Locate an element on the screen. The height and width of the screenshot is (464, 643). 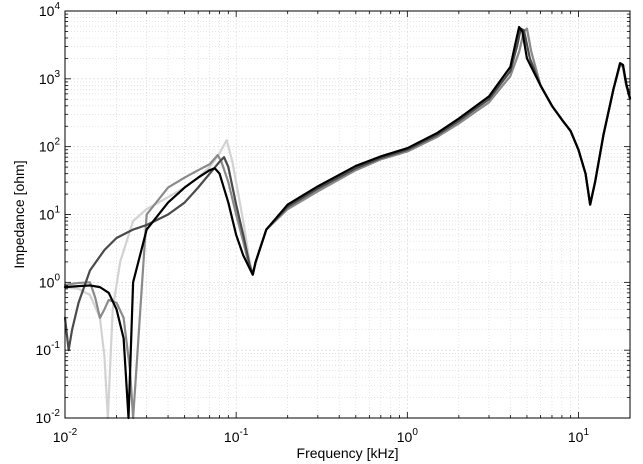
y-tick-label: 10⁻¹ is located at coordinates (48, 349).